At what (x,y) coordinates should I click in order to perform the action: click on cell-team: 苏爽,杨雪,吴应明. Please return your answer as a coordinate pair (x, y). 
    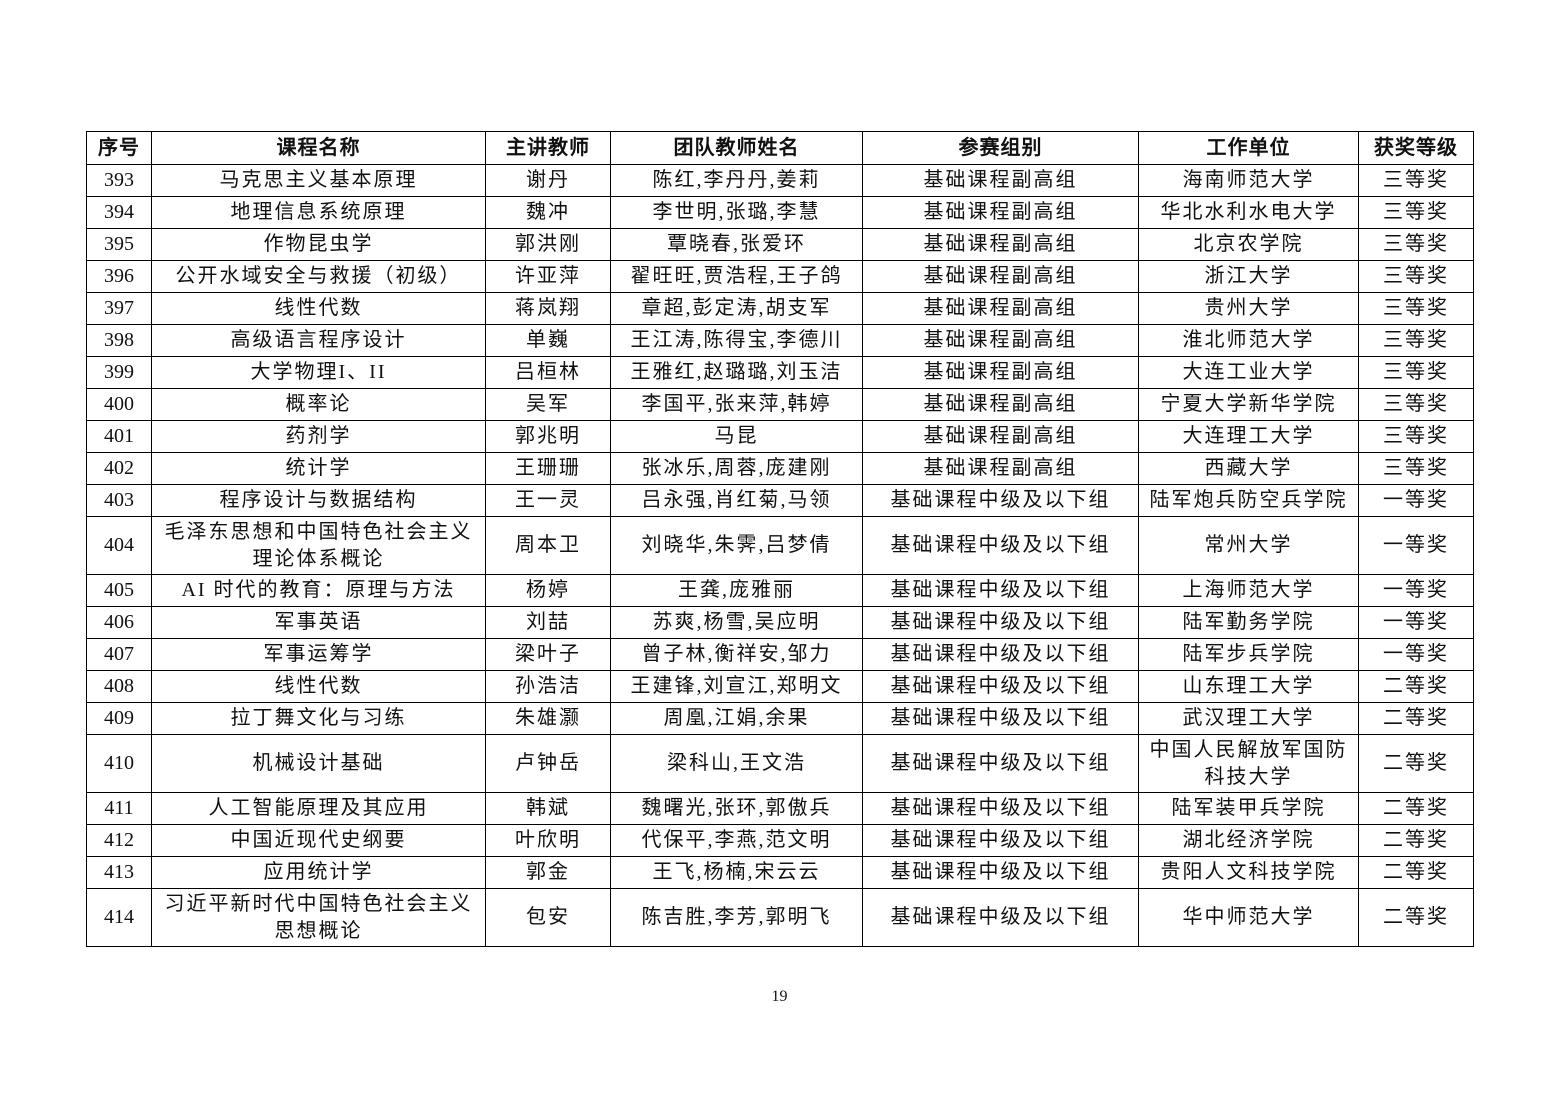
    Looking at the image, I should click on (736, 622).